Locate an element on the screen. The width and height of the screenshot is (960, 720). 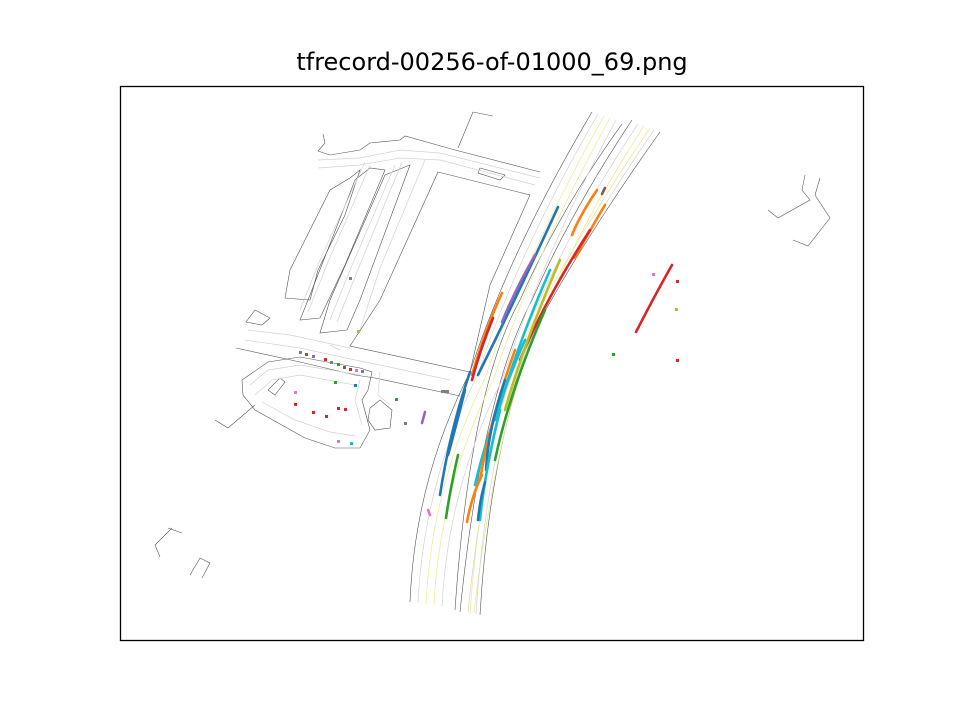
static-agents is located at coordinates (486, 359).